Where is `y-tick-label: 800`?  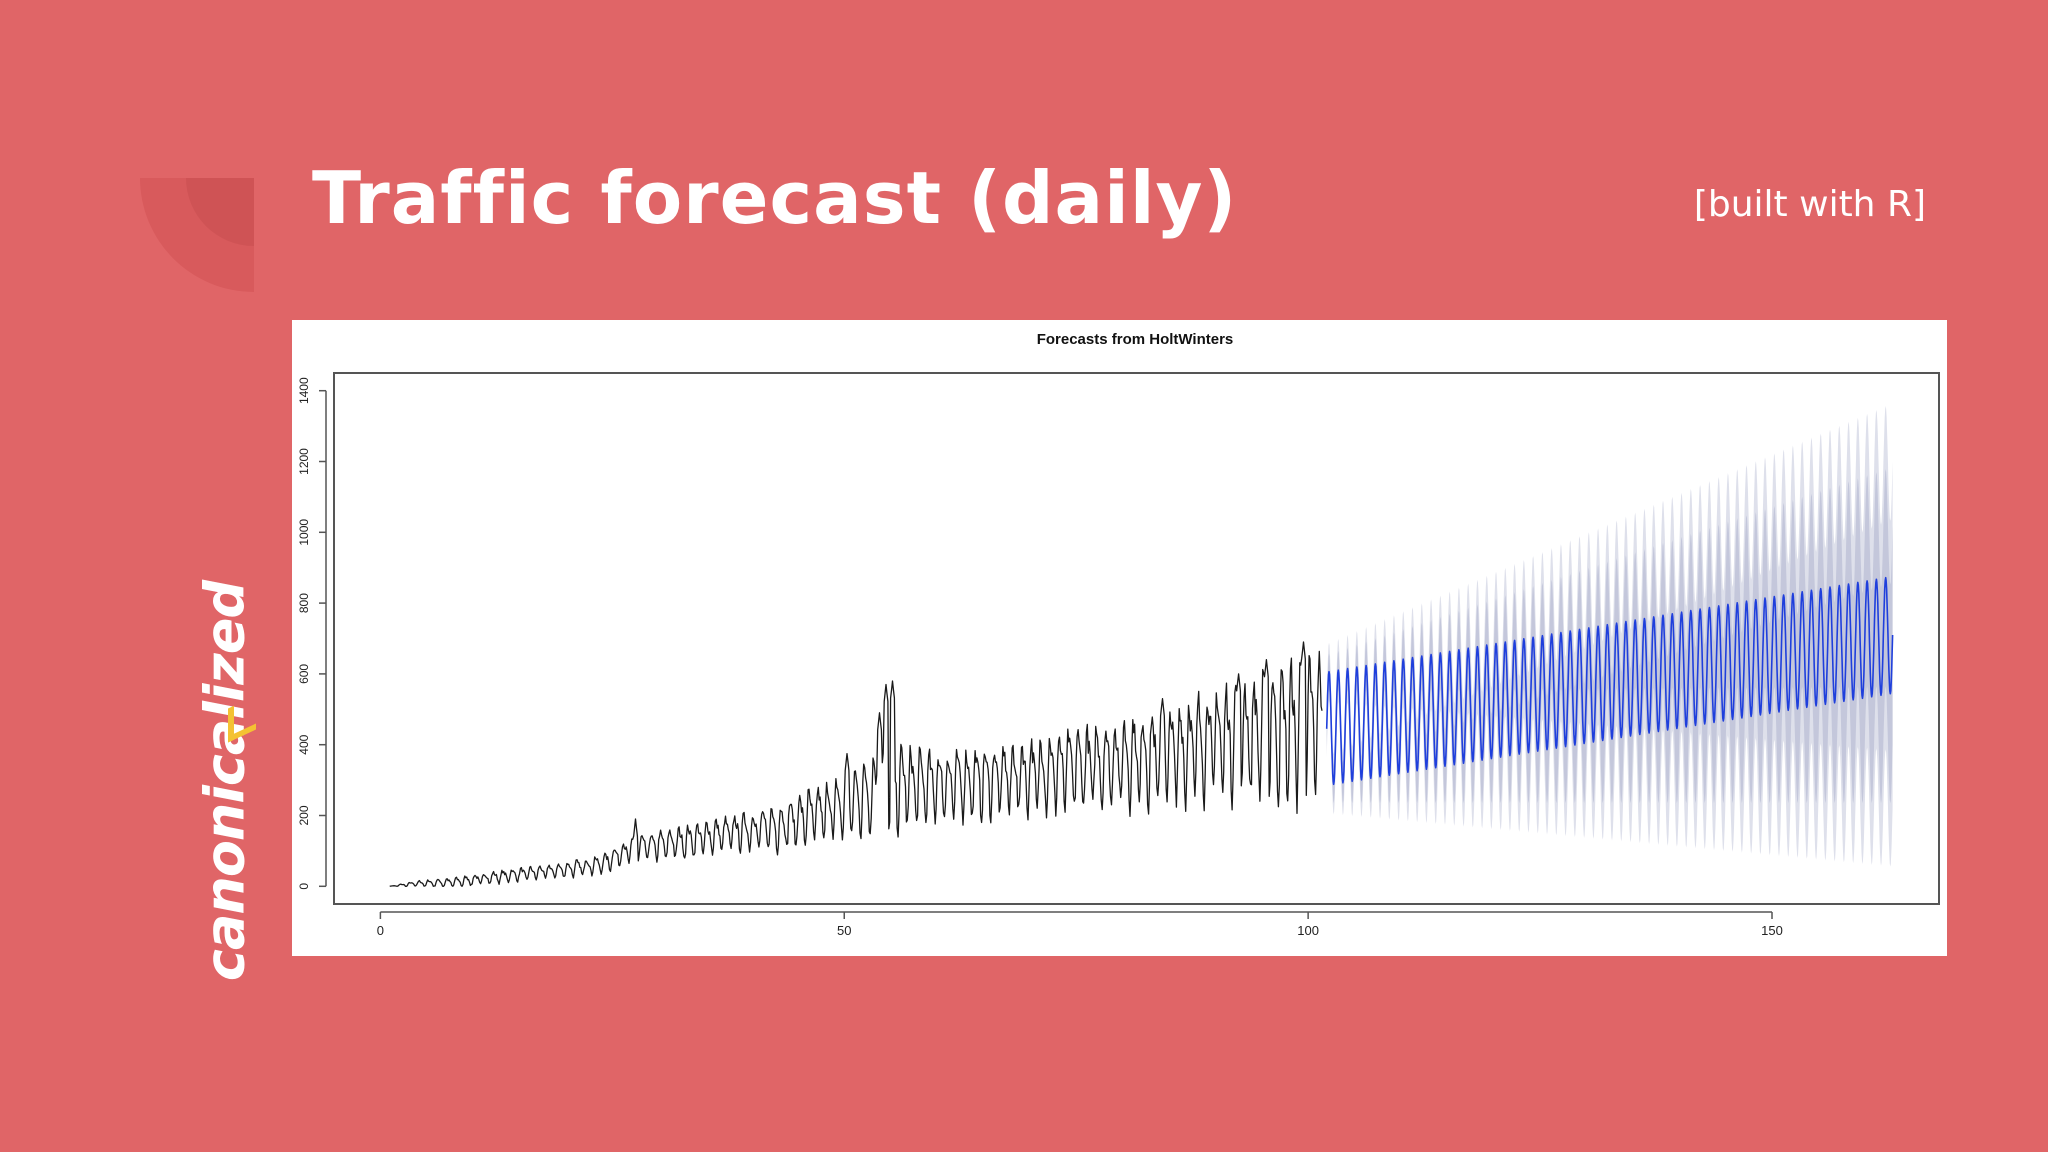
y-tick-label: 800 is located at coordinates (304, 603).